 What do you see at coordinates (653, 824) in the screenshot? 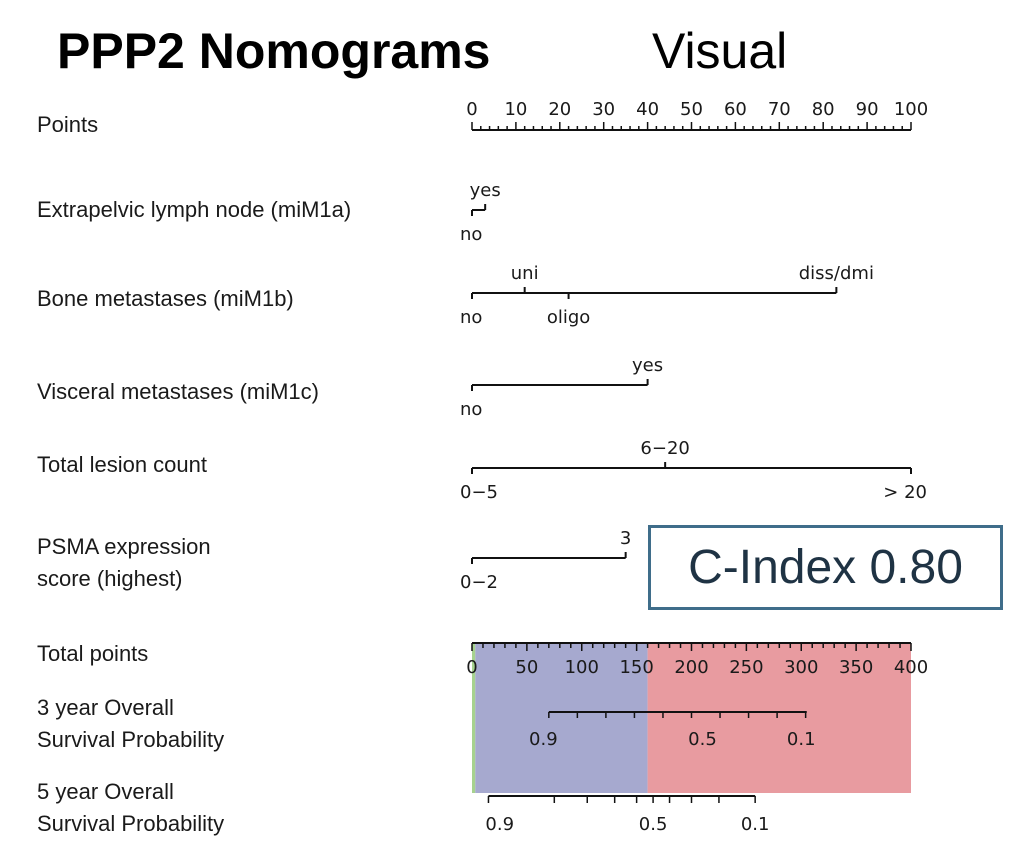
I see `survival-5yr-label: 0.5` at bounding box center [653, 824].